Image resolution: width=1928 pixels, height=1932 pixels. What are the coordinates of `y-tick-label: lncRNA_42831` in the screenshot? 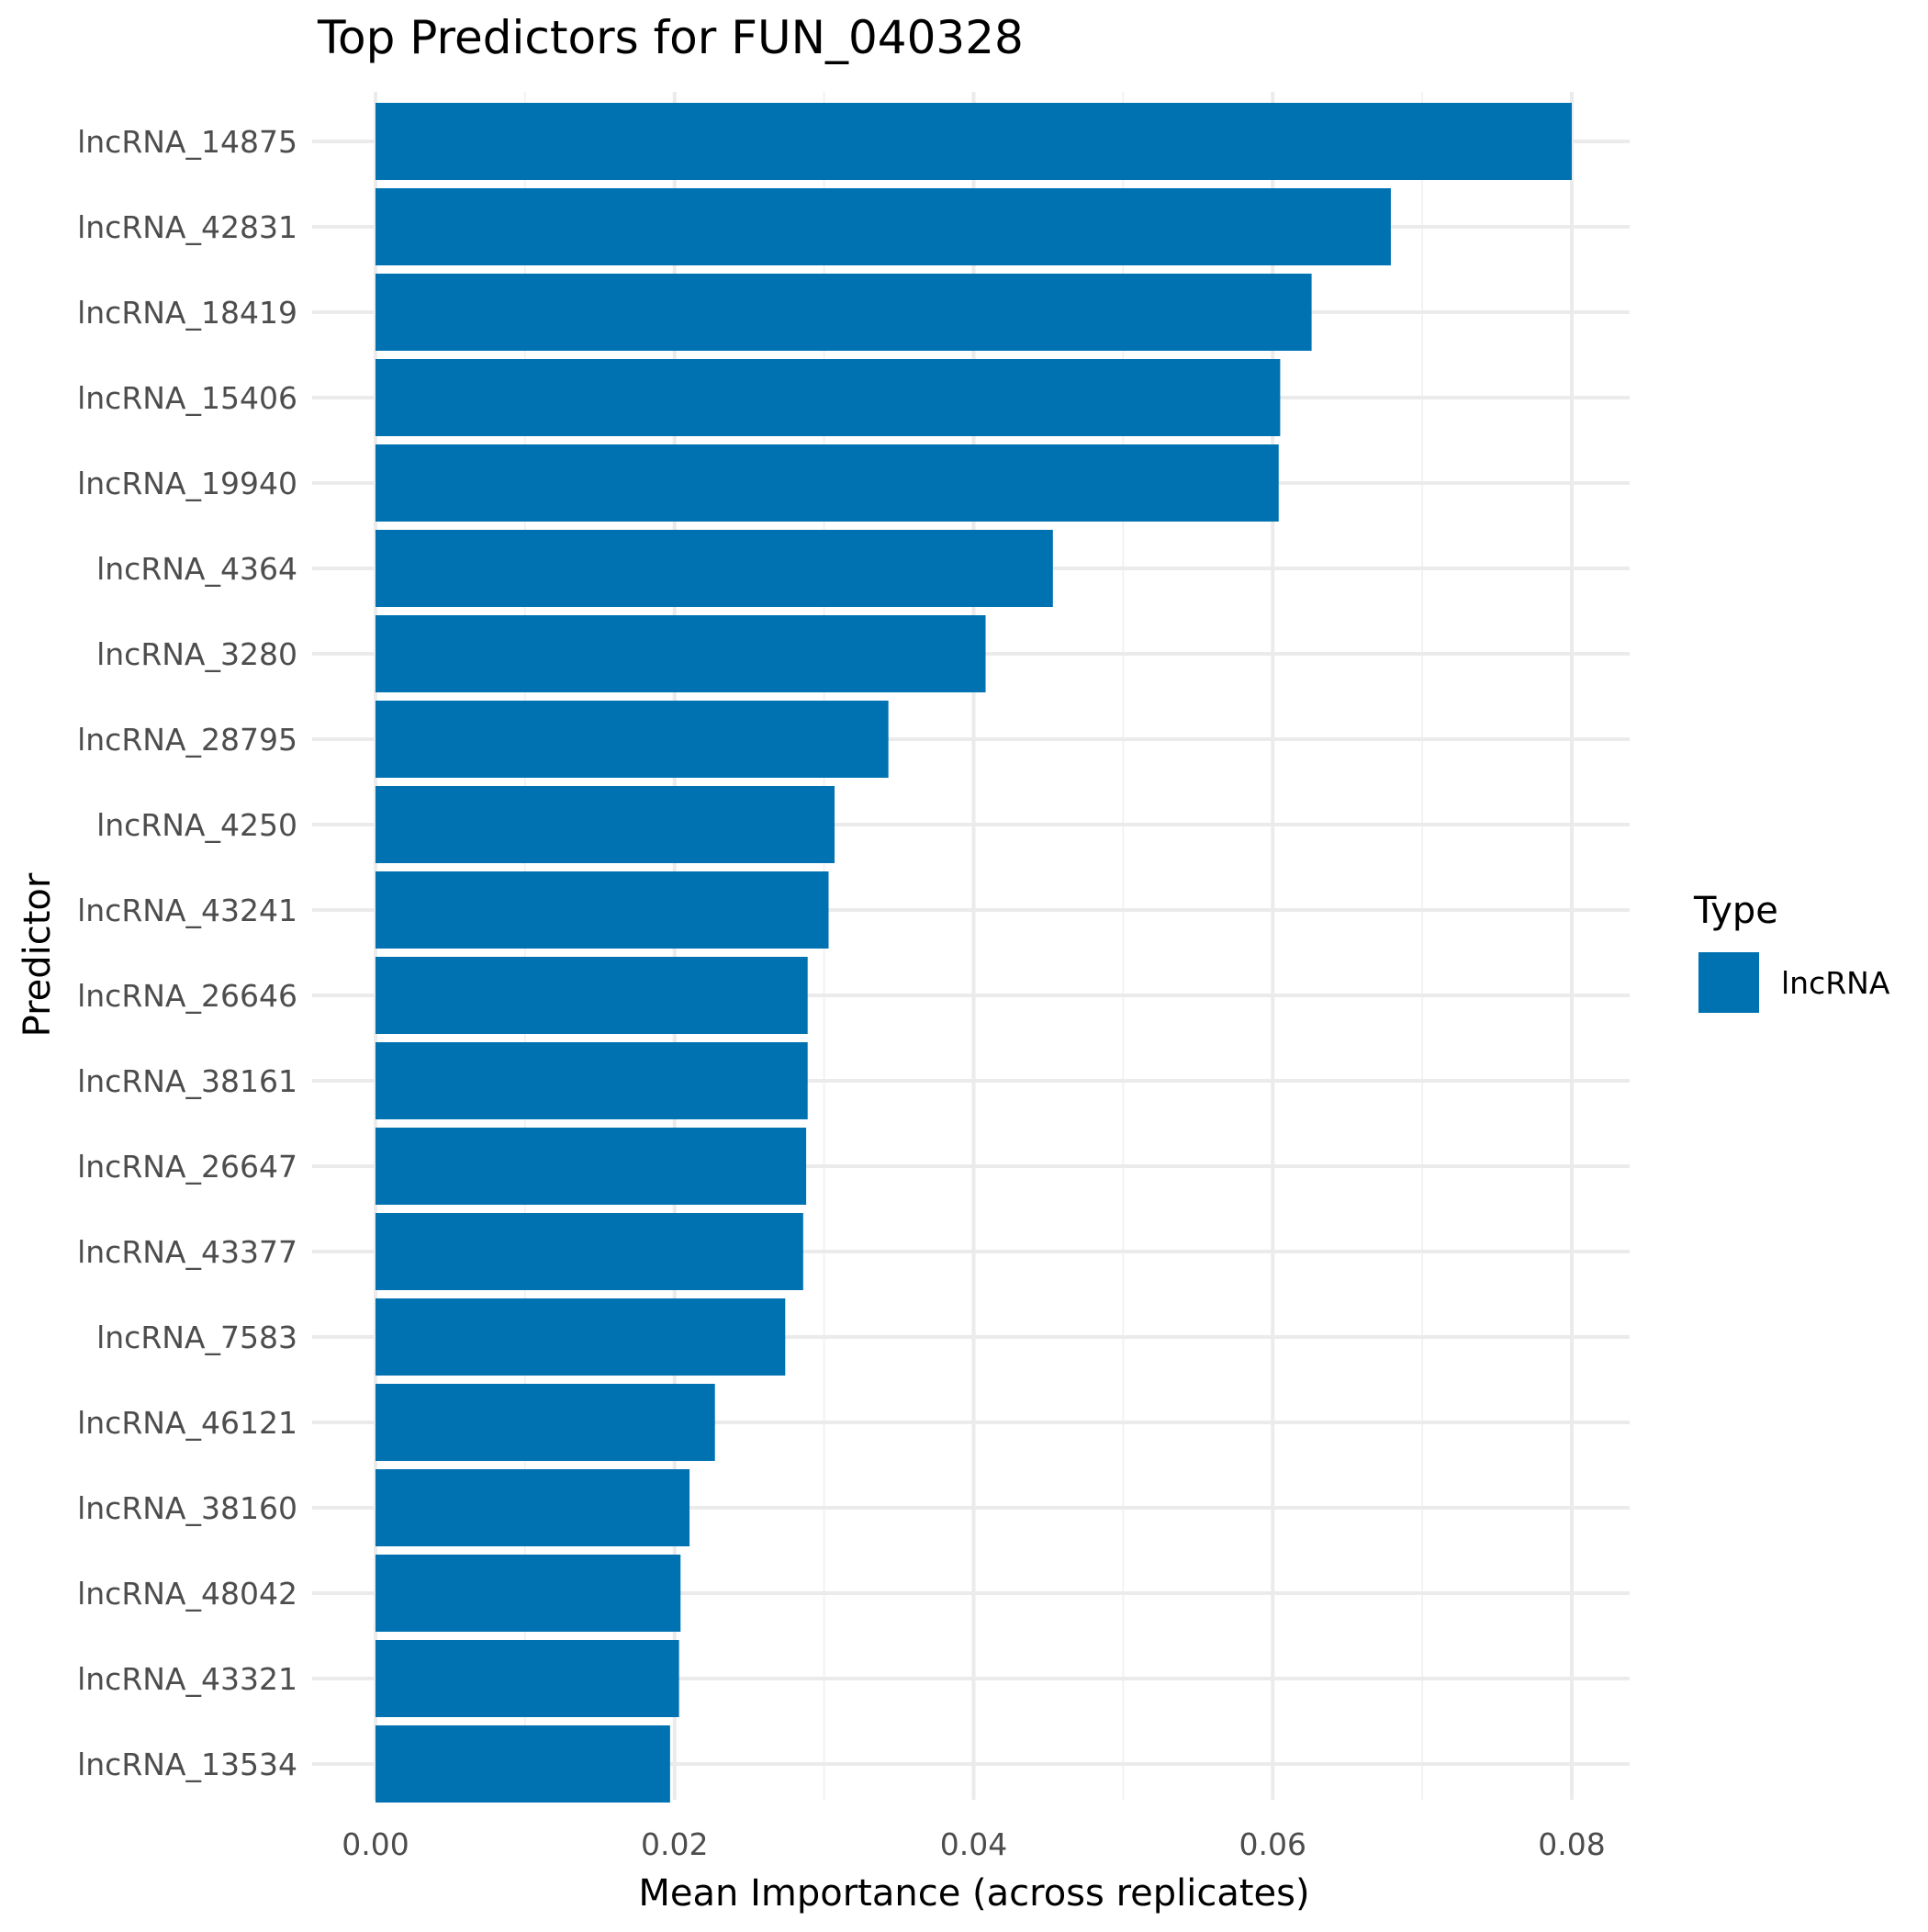 It's located at (187, 227).